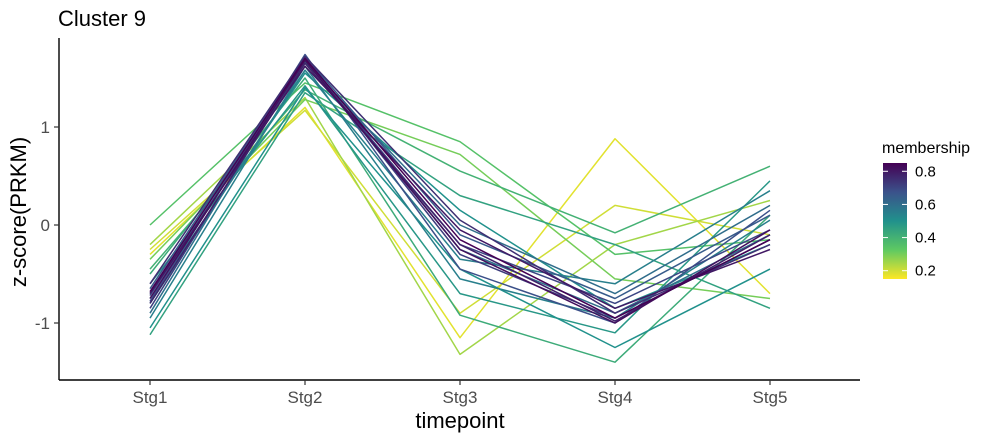 This screenshot has width=1000, height=440. What do you see at coordinates (926, 148) in the screenshot?
I see `legend-title: membership` at bounding box center [926, 148].